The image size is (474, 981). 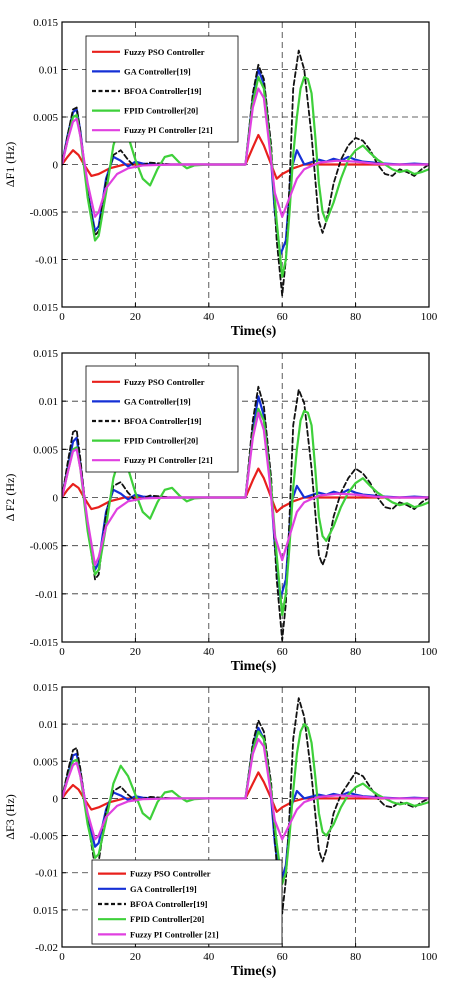 I want to click on y-tick-label: -0.015, so click(x=44, y=643).